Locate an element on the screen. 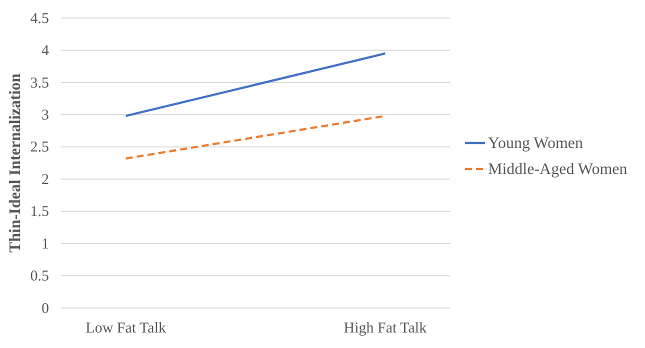 The image size is (645, 348). x-tick-label: Low Fat Talk is located at coordinates (126, 328).